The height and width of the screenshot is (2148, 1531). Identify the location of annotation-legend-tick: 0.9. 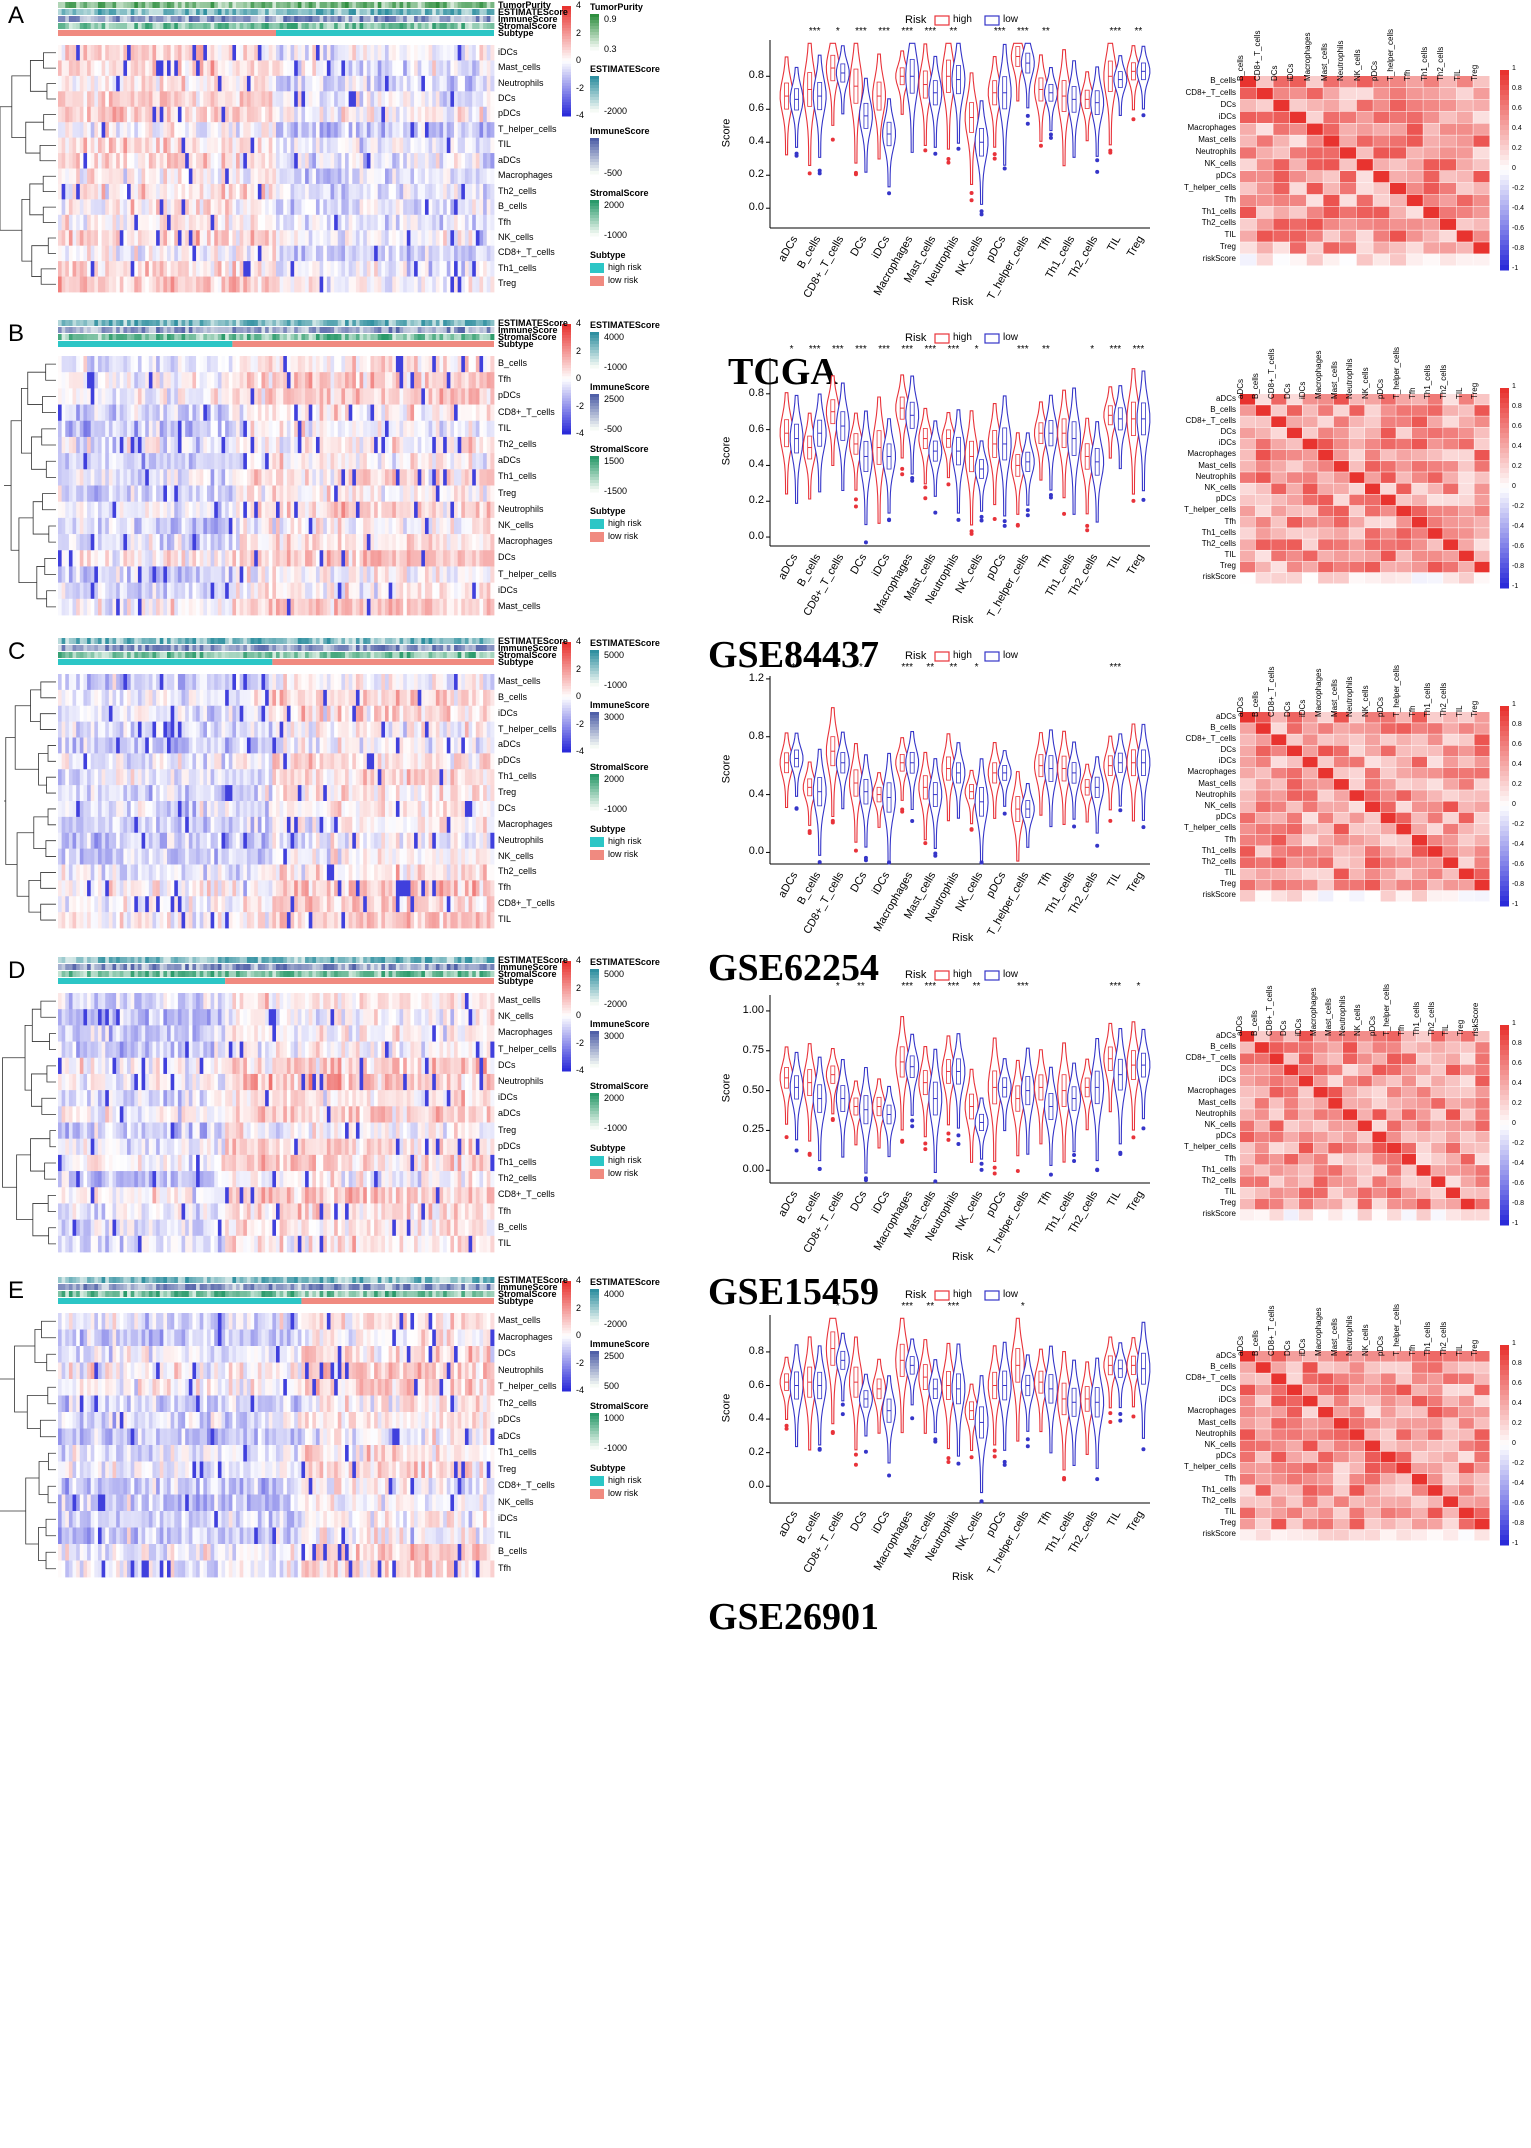
(610, 19).